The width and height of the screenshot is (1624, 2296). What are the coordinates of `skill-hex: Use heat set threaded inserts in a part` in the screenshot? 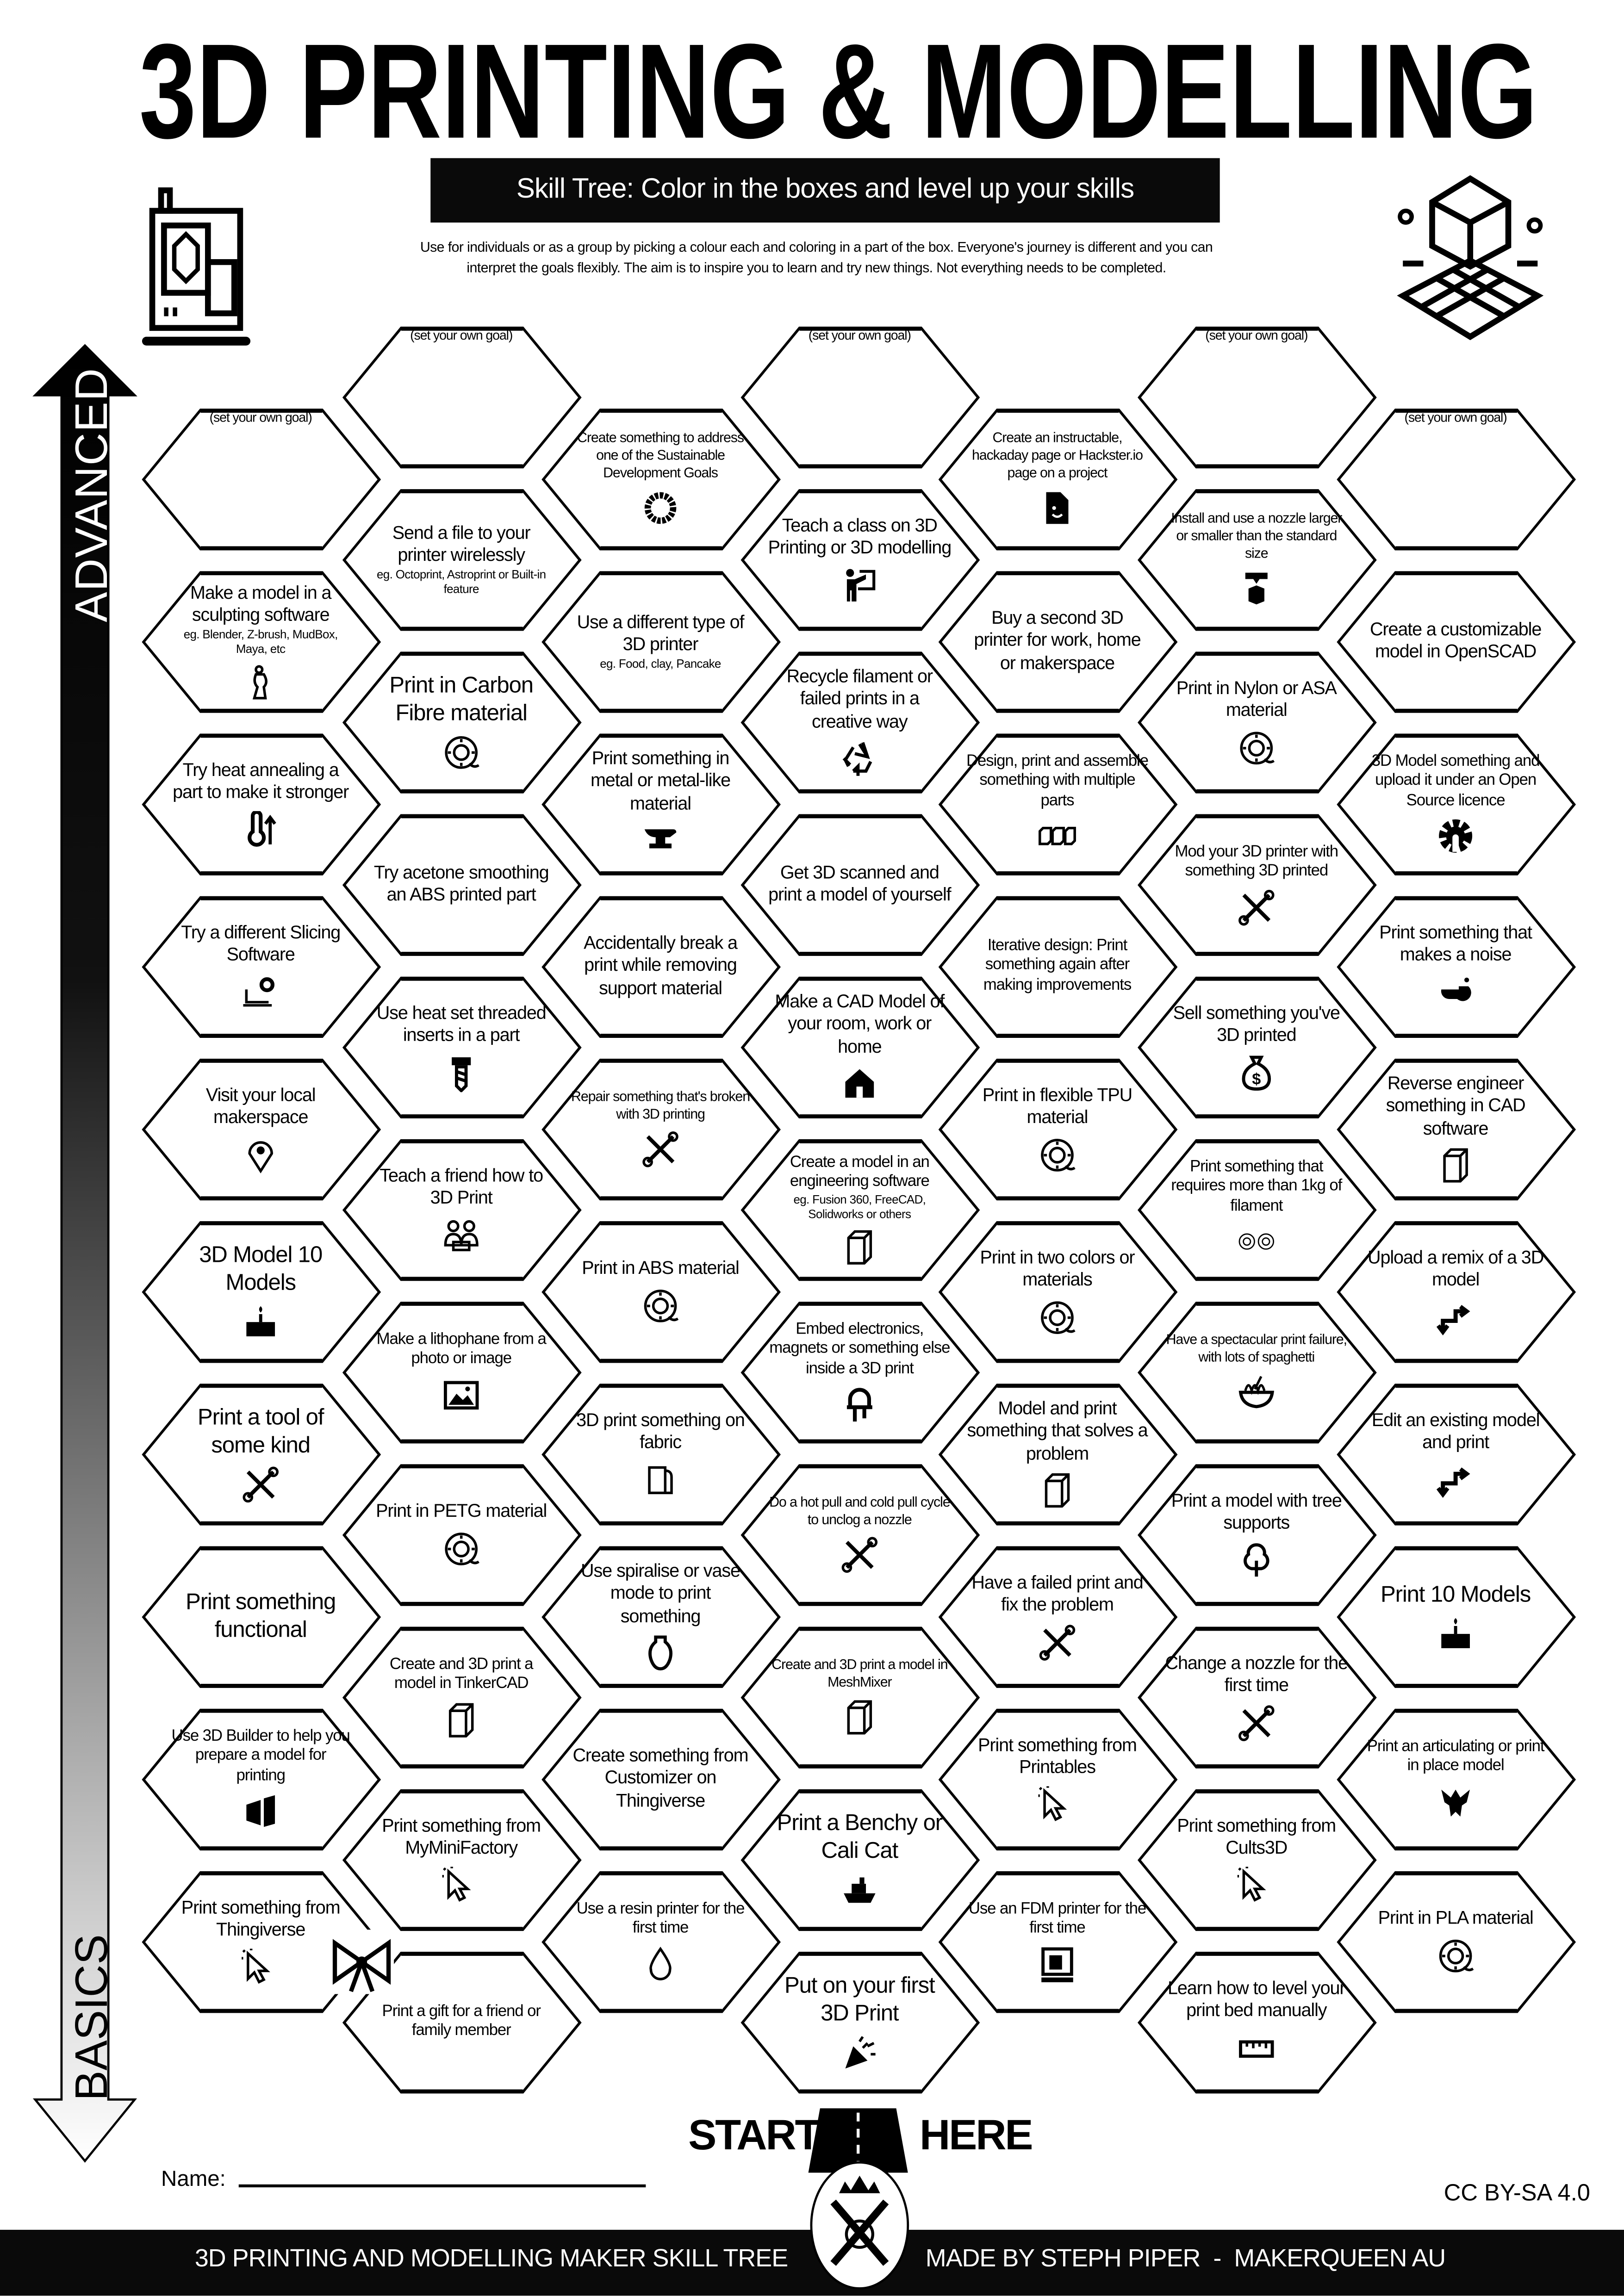 It's located at (461, 1047).